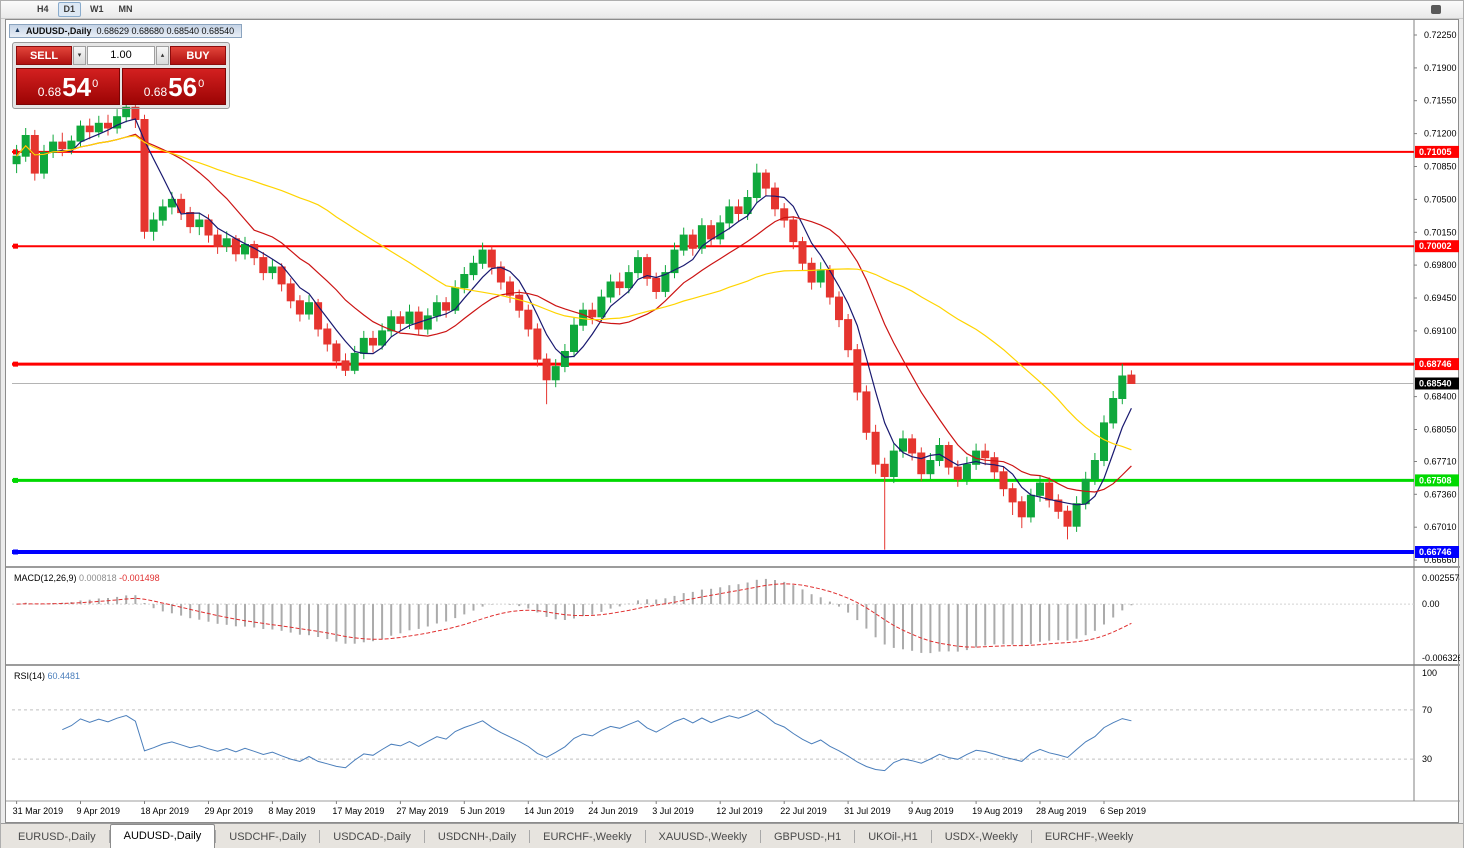  What do you see at coordinates (1427, 710) in the screenshot?
I see `svg-text: 70` at bounding box center [1427, 710].